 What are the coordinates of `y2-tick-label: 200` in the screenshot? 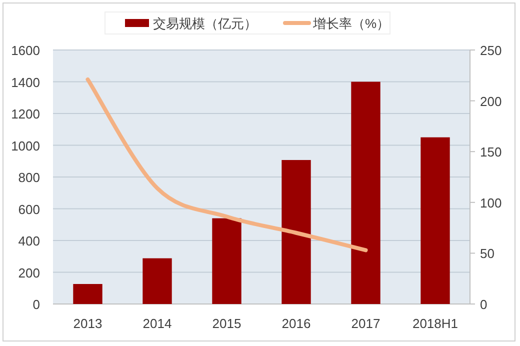 It's located at (491, 101).